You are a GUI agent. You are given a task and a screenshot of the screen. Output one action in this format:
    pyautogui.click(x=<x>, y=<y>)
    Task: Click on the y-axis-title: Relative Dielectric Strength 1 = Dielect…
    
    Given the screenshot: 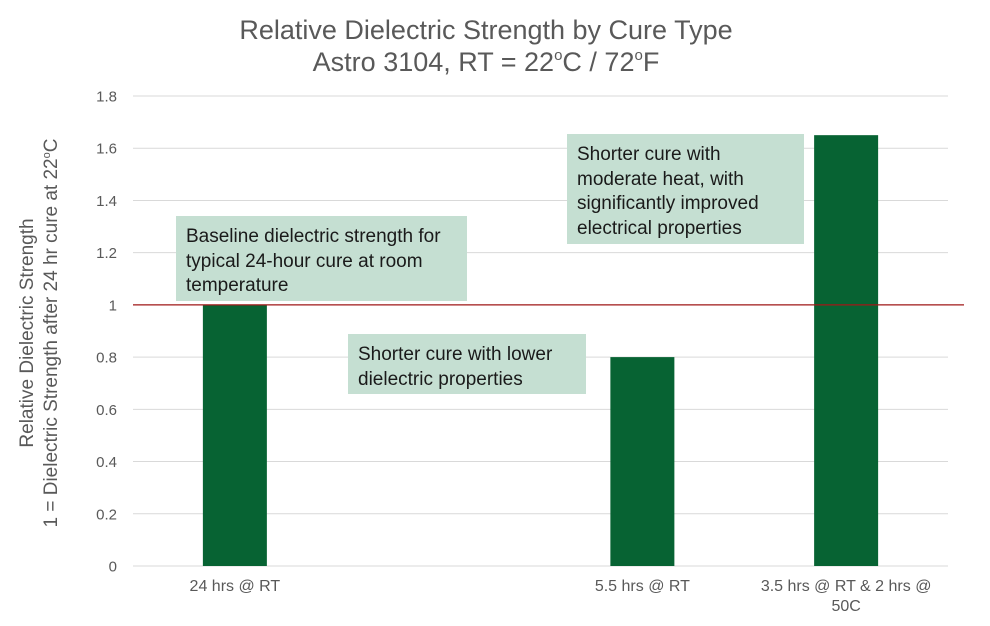 What is the action you would take?
    pyautogui.click(x=40, y=333)
    